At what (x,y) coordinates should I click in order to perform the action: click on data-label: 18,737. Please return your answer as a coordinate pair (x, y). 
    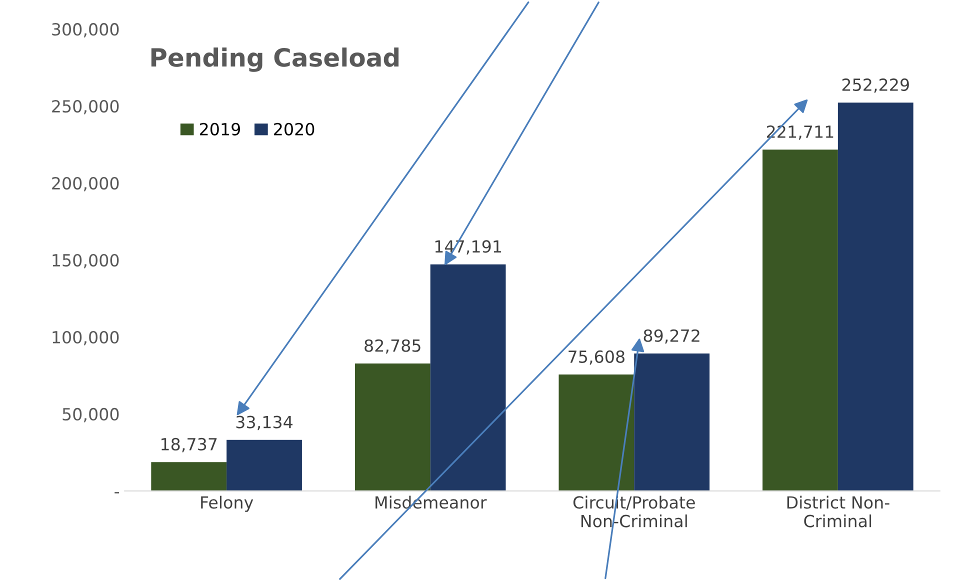
    Looking at the image, I should click on (189, 445).